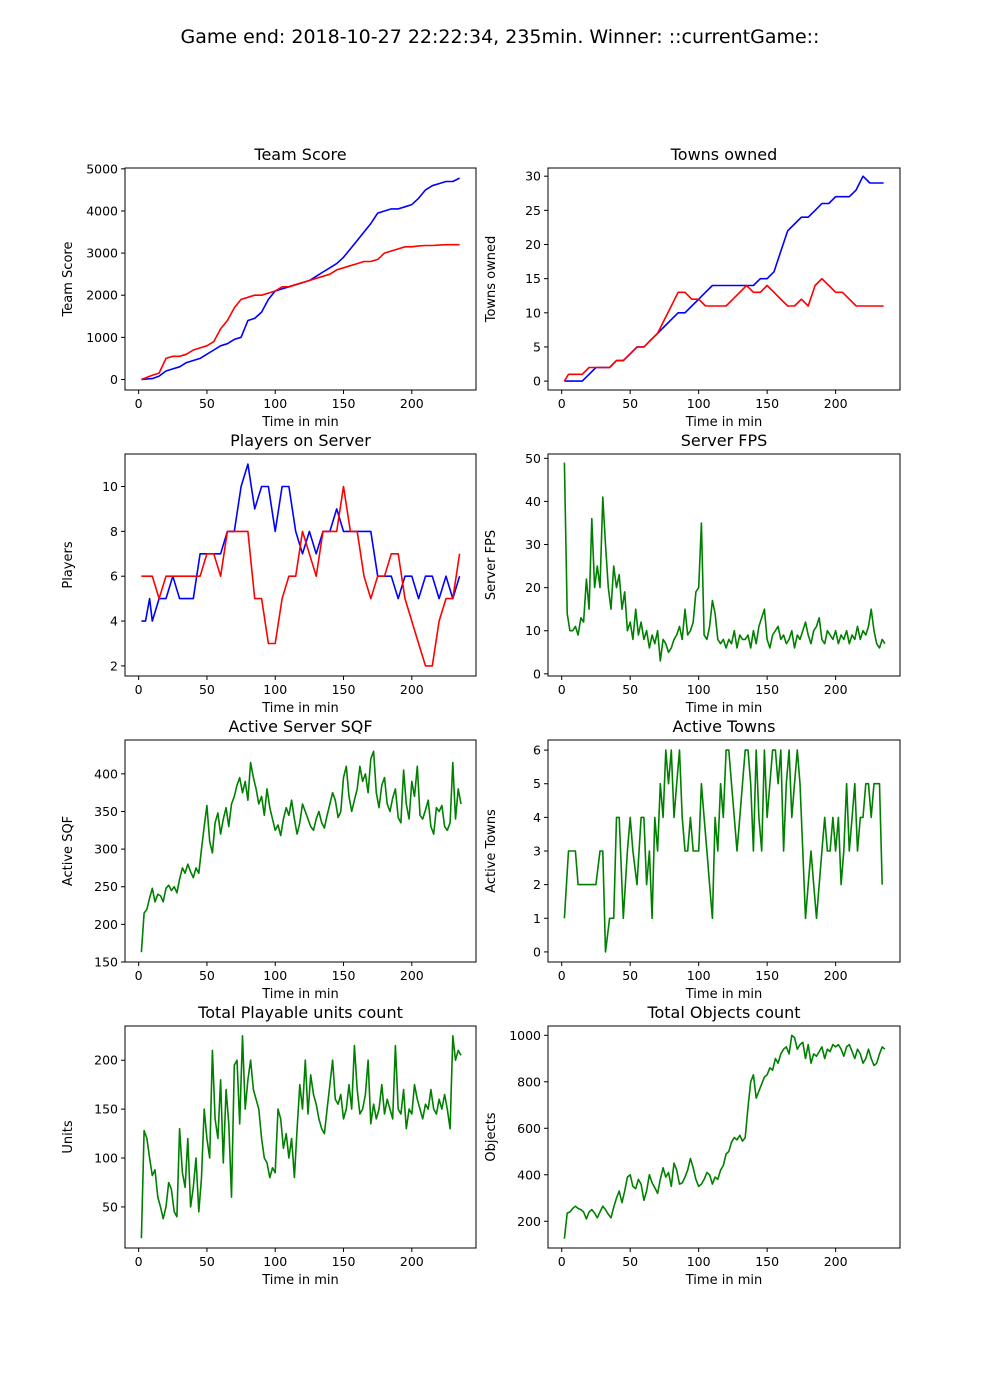 The height and width of the screenshot is (1400, 1000). What do you see at coordinates (139, 975) in the screenshot?
I see `active-server-sqf-xtick-label: 0` at bounding box center [139, 975].